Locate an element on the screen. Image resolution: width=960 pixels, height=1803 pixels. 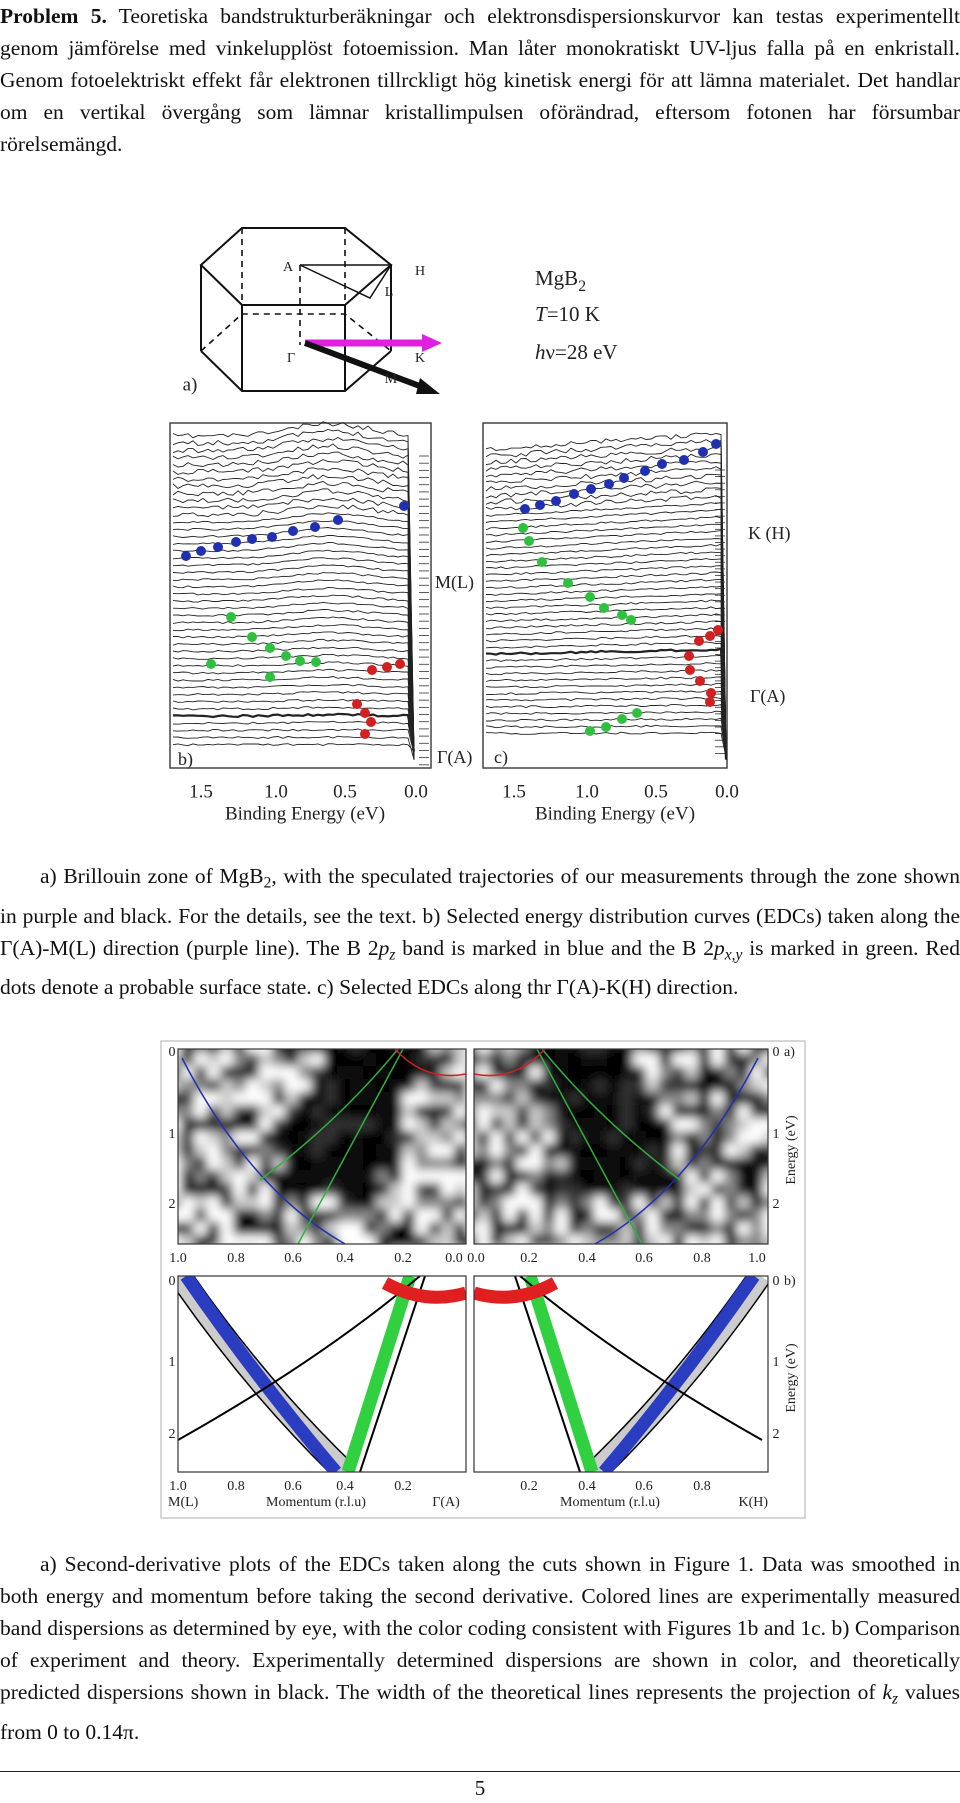
zone-point-label: H is located at coordinates (420, 271).